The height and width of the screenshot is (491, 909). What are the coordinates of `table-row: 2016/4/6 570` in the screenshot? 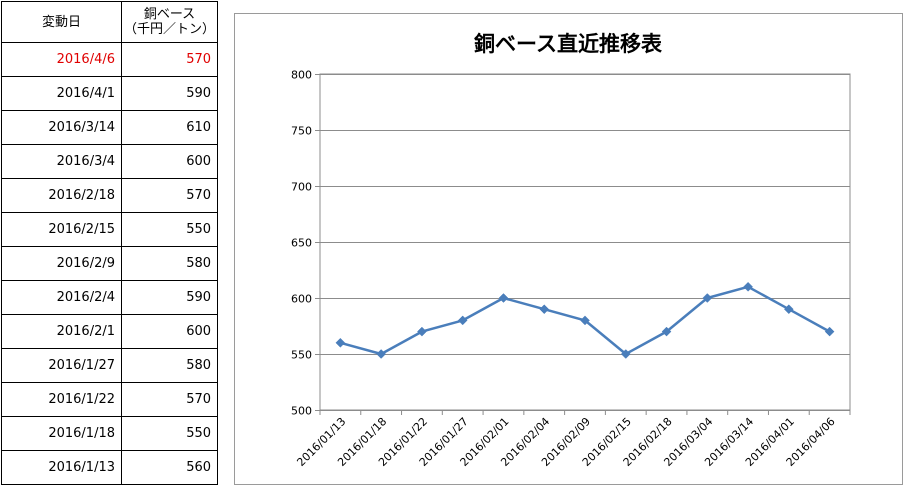 It's located at (110, 59).